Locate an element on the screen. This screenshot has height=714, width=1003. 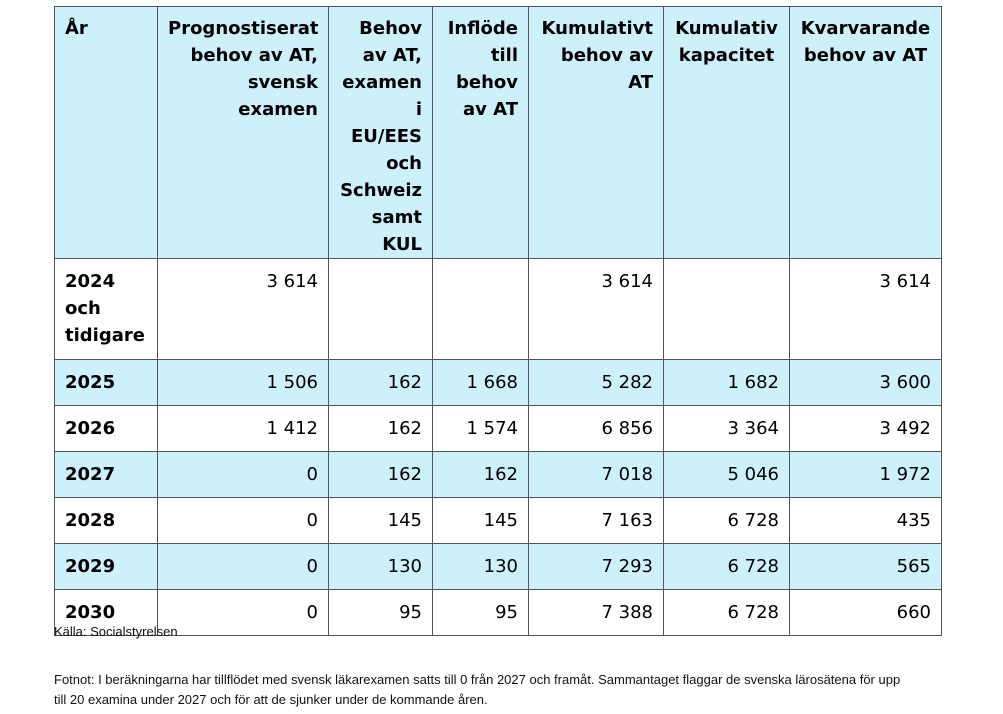
table-row: 2024 och tidigare 3 614 3 614 3 614 is located at coordinates (498, 309).